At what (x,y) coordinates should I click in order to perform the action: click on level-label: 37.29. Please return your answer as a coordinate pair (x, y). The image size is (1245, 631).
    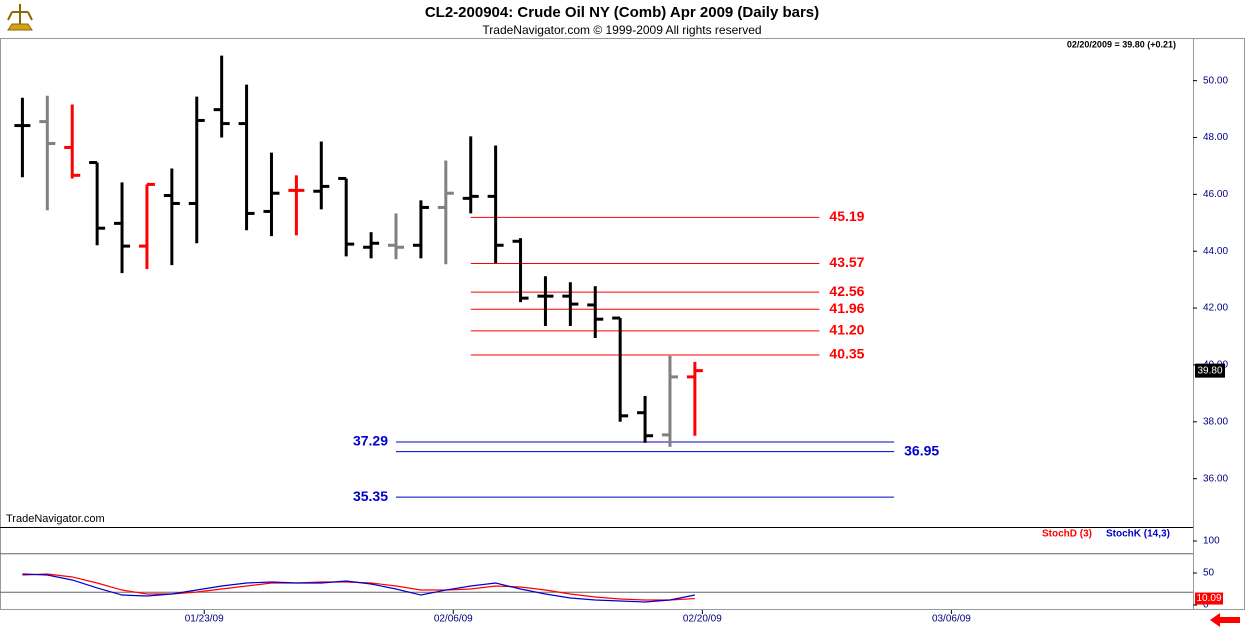
    Looking at the image, I should click on (370, 441).